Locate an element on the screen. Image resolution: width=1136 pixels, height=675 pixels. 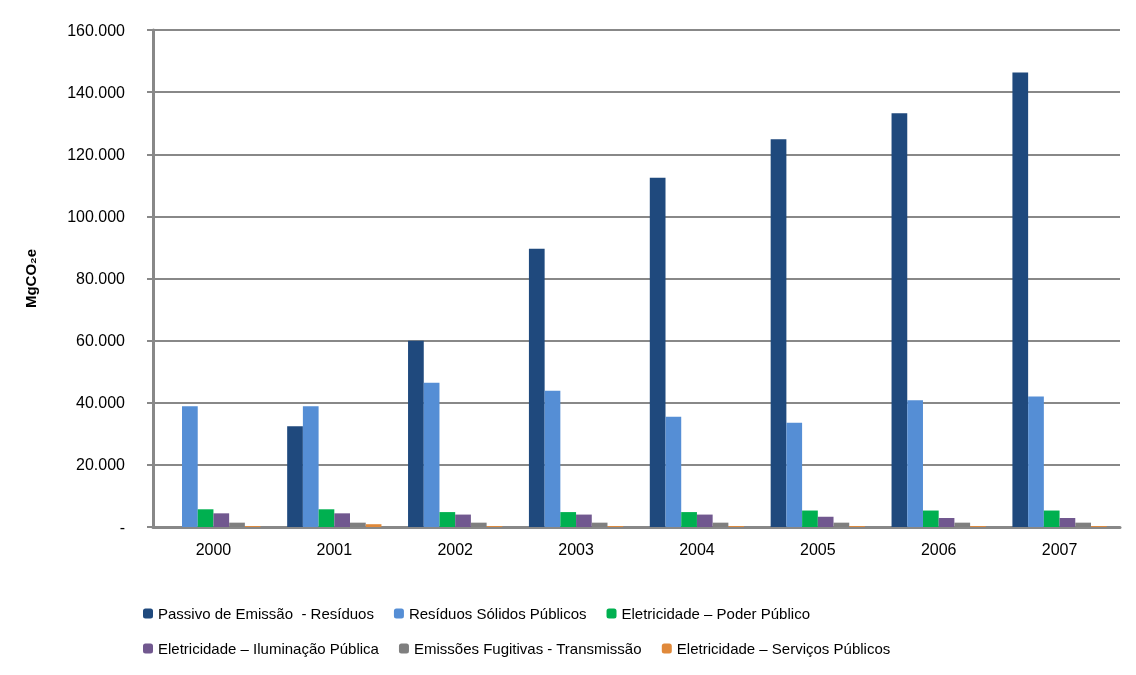
x-tick-label: 2006 is located at coordinates (938, 549).